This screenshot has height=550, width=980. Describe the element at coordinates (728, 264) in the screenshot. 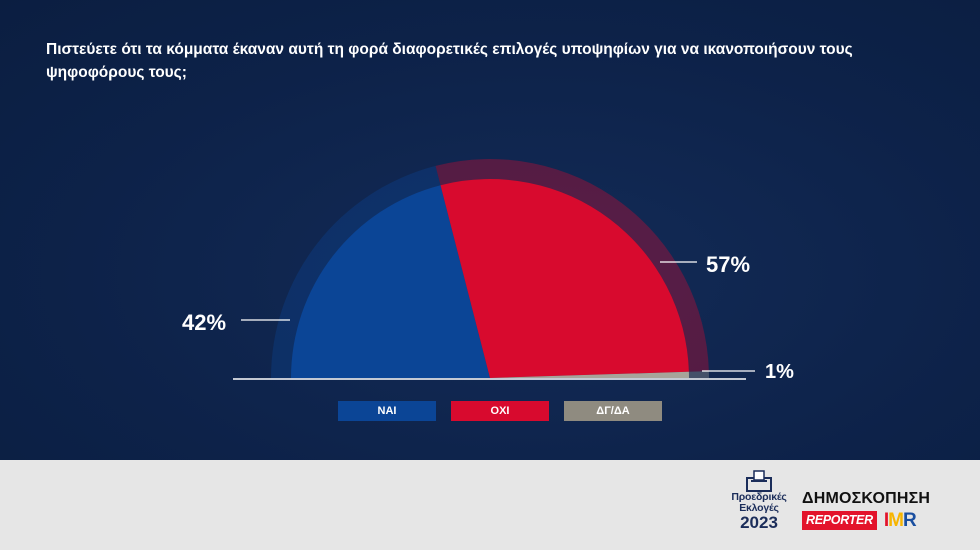

I see `label-no: 57%` at that location.